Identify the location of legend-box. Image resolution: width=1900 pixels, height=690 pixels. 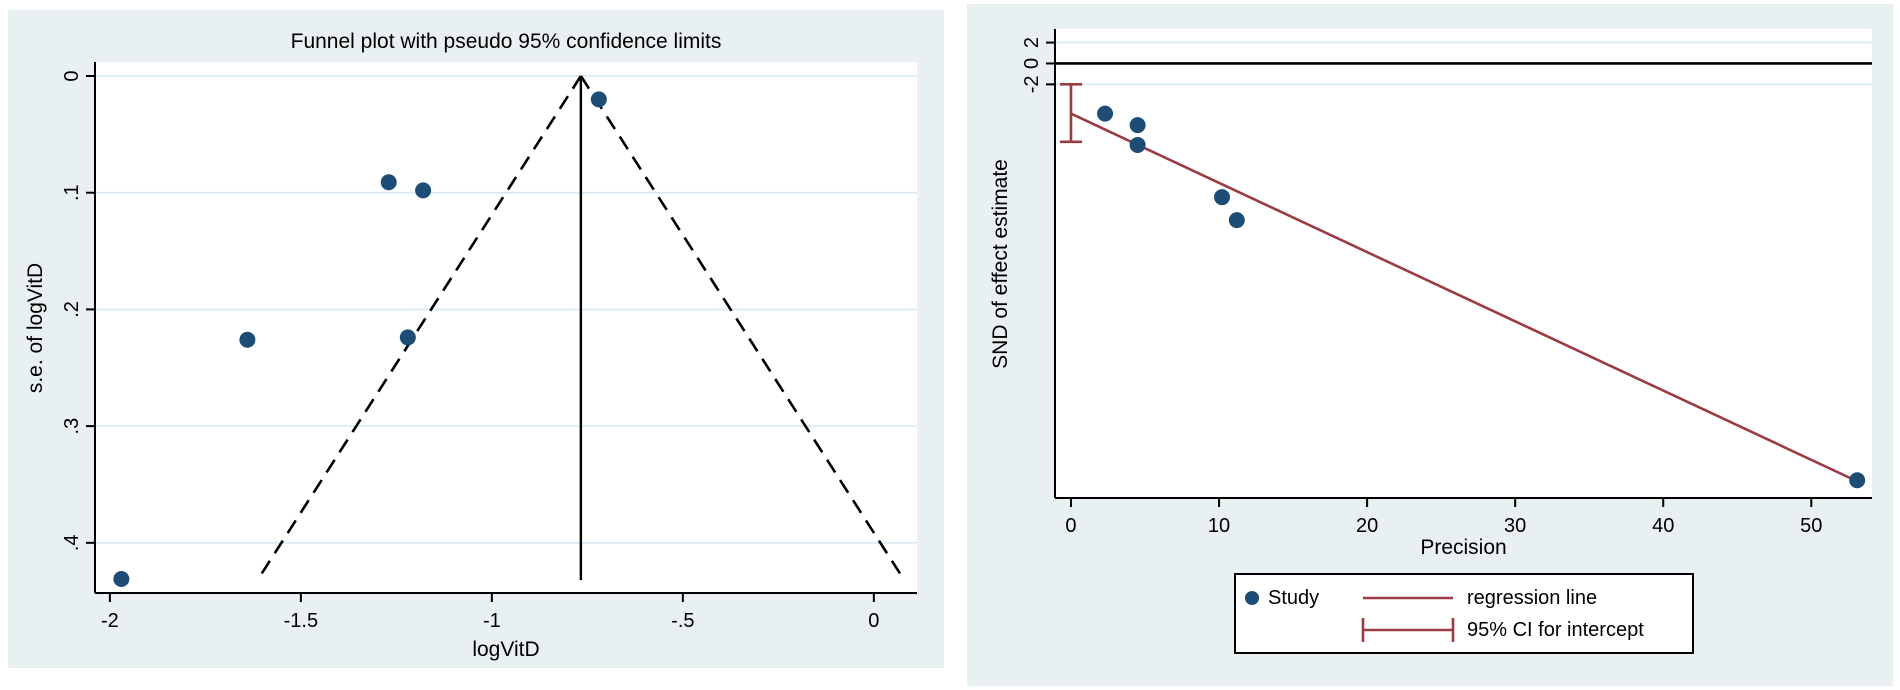
(1464, 613).